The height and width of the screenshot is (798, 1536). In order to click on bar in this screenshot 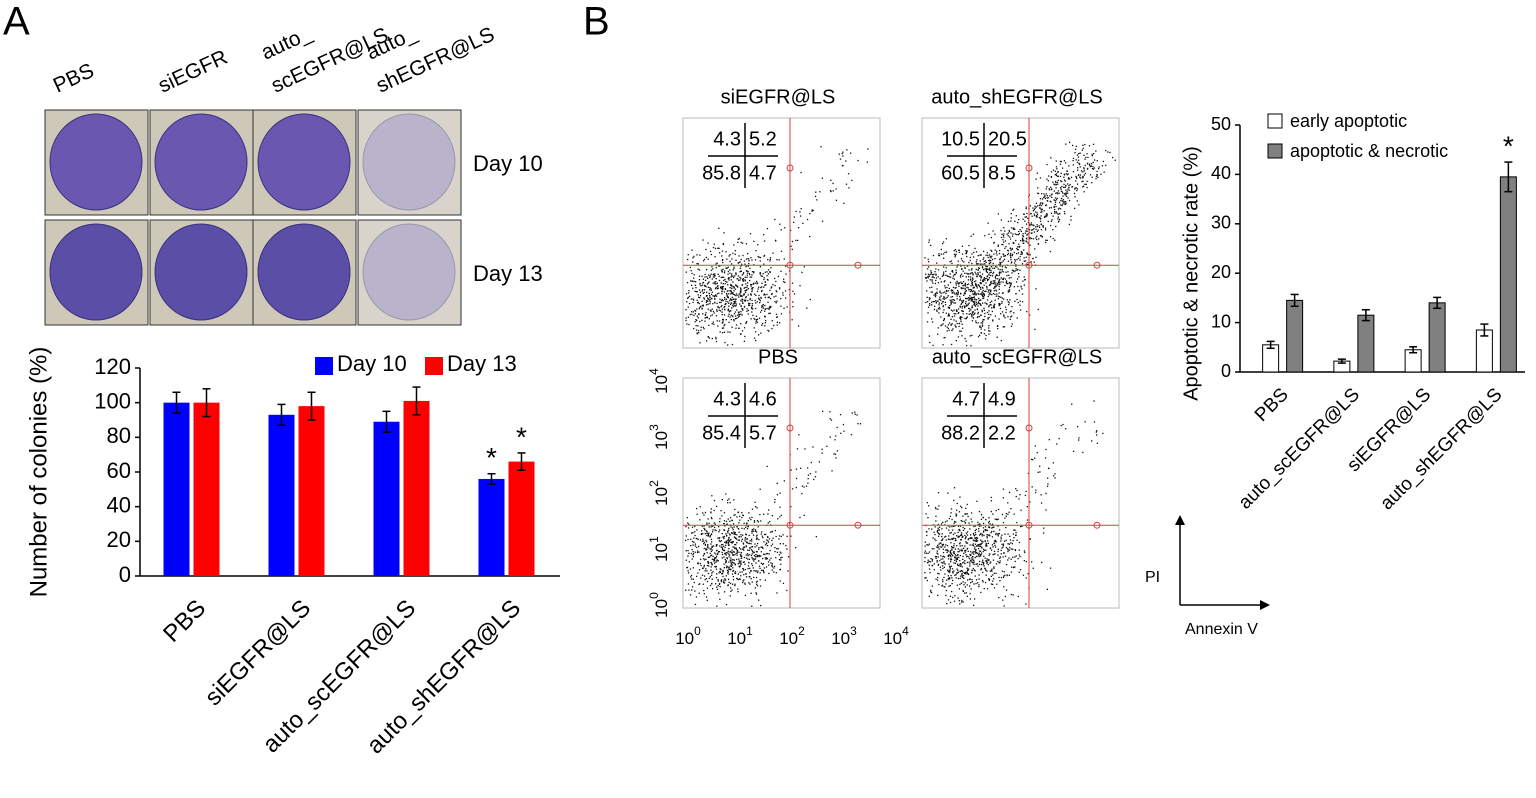, I will do `click(491, 527)`.